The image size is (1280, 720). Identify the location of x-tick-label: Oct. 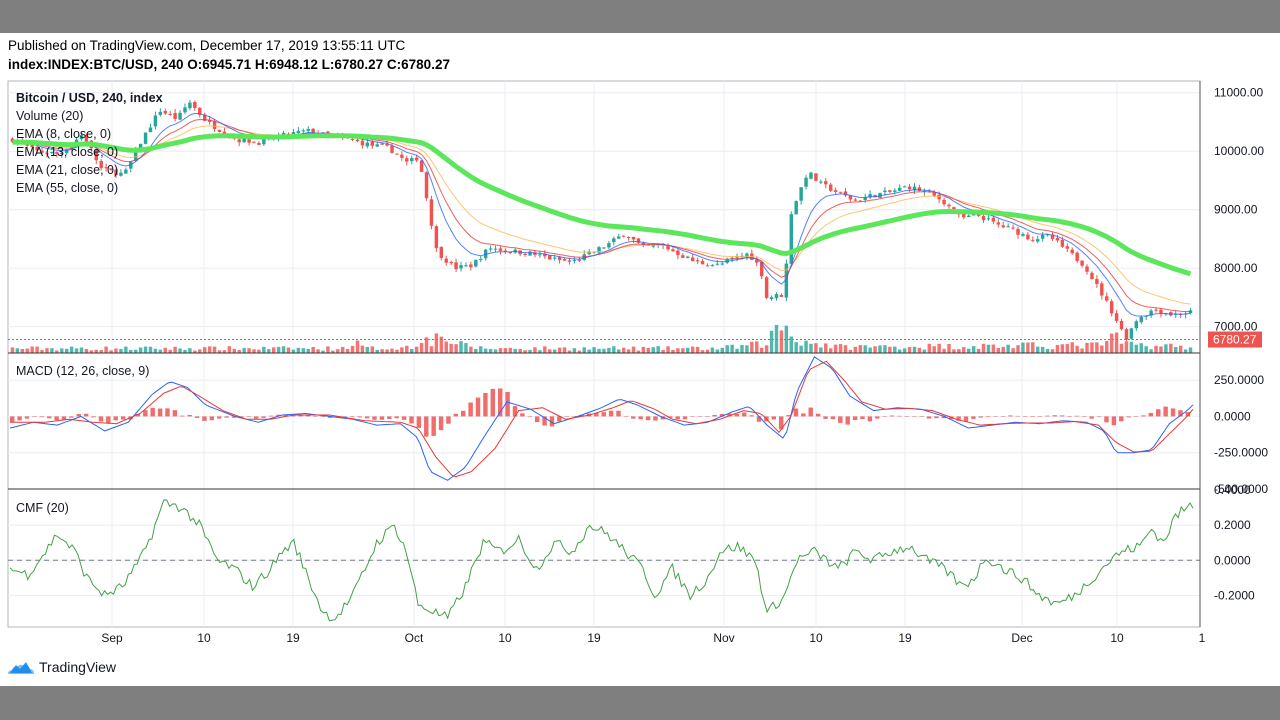
(414, 638).